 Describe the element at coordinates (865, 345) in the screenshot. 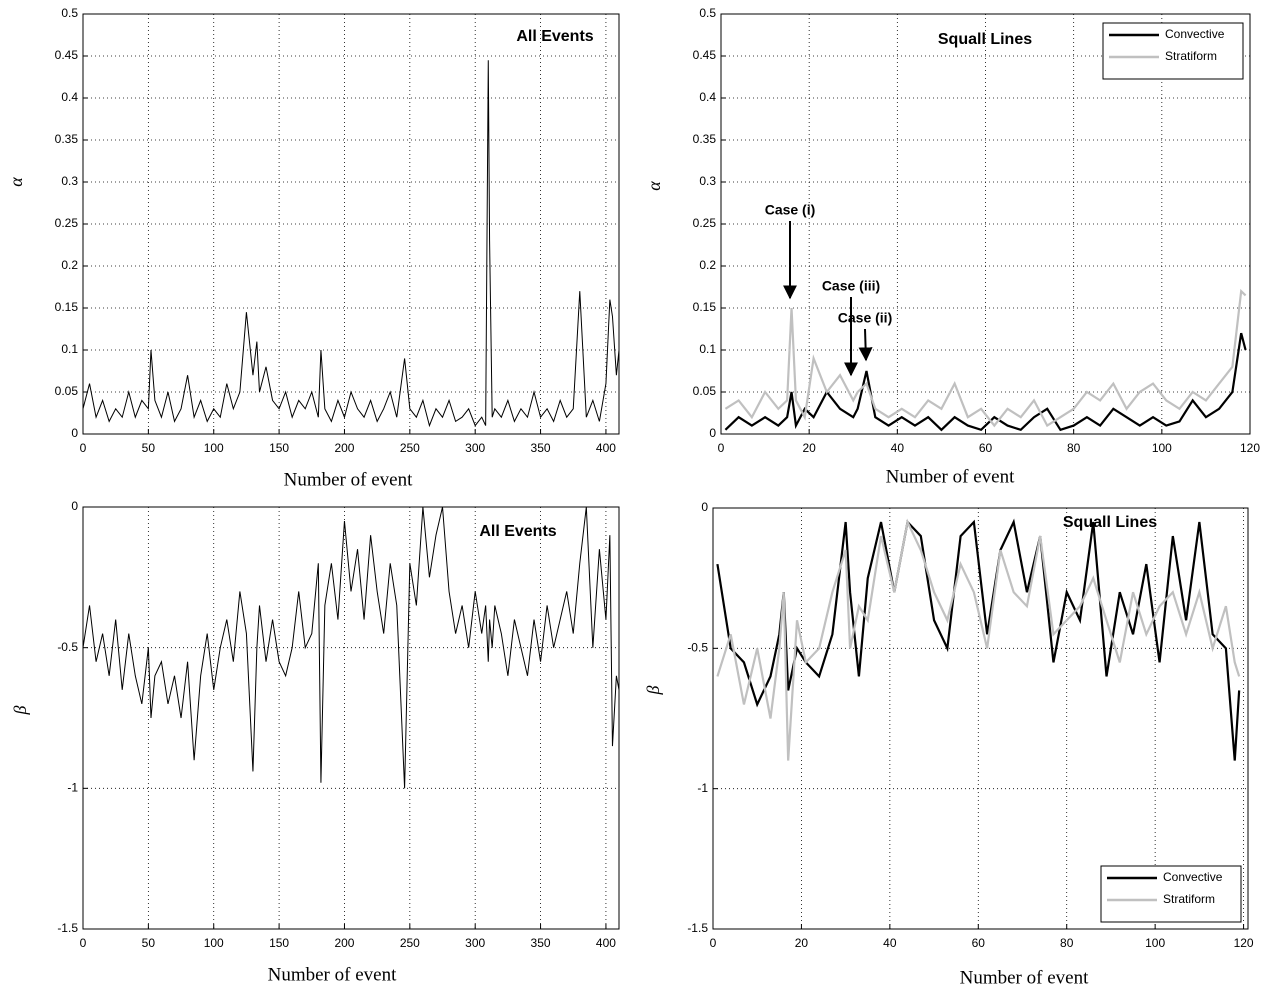

I see `annotation-arrow` at that location.